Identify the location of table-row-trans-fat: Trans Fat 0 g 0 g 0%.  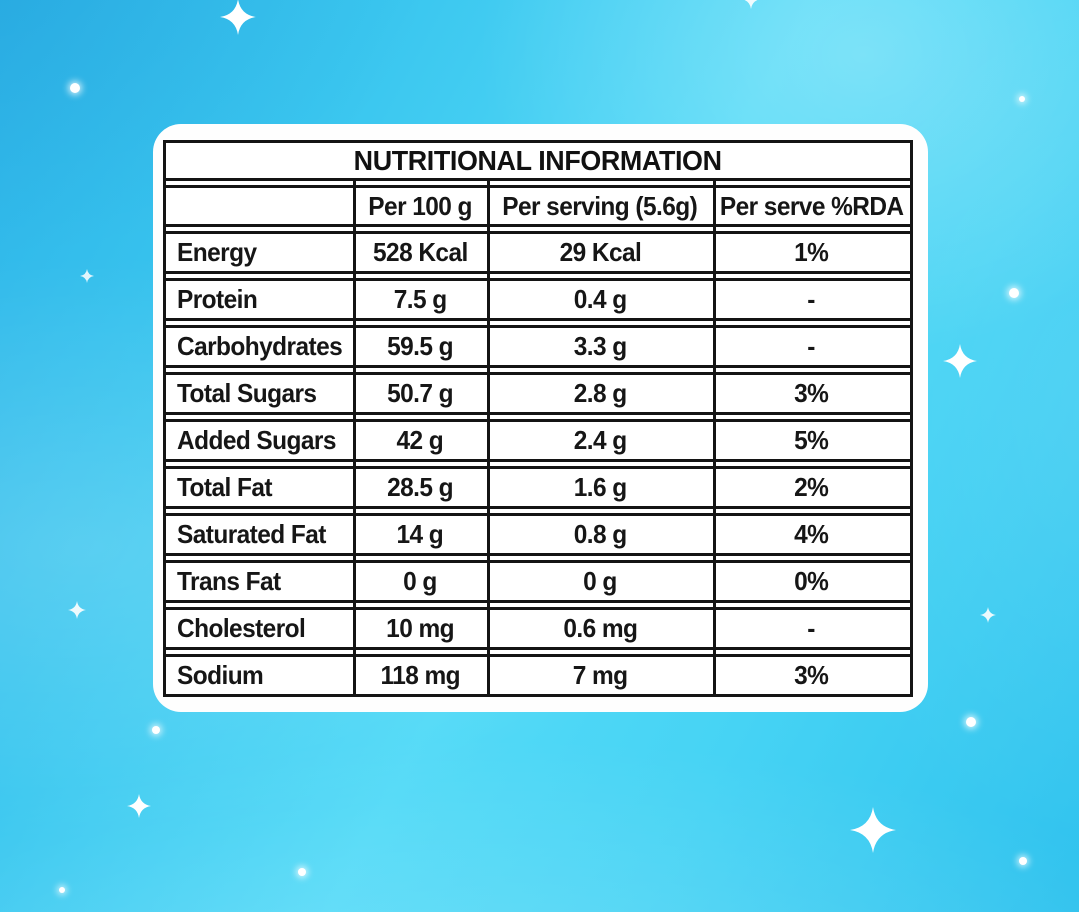
(538, 581).